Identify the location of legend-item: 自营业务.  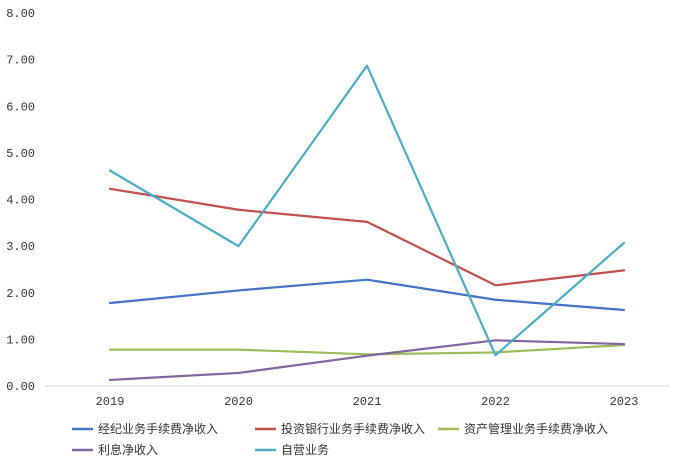
(292, 449).